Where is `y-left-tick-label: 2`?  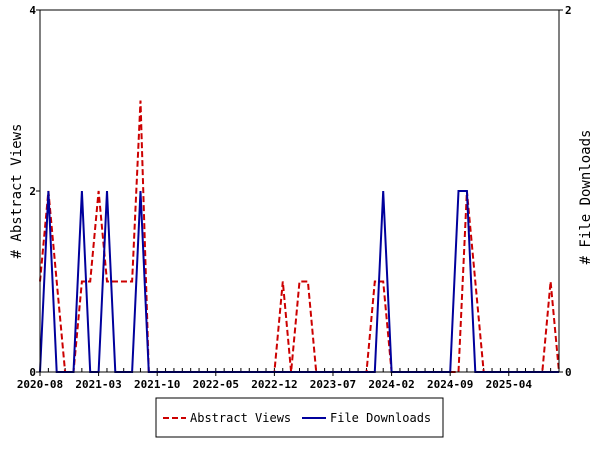
y-left-tick-label: 2 is located at coordinates (32, 191).